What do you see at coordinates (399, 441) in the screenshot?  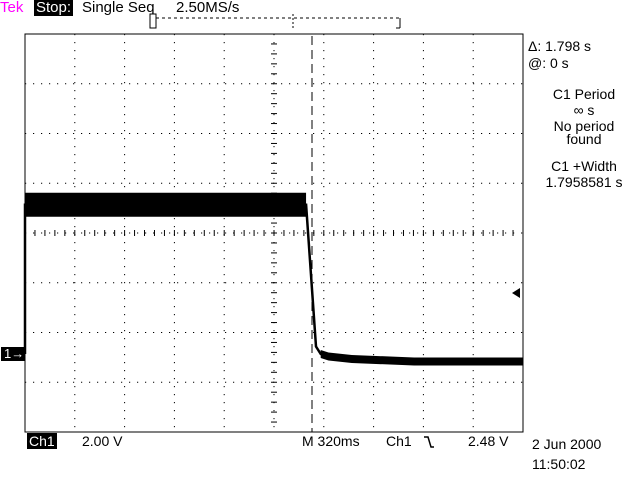 I see `trigger-source: Ch1` at bounding box center [399, 441].